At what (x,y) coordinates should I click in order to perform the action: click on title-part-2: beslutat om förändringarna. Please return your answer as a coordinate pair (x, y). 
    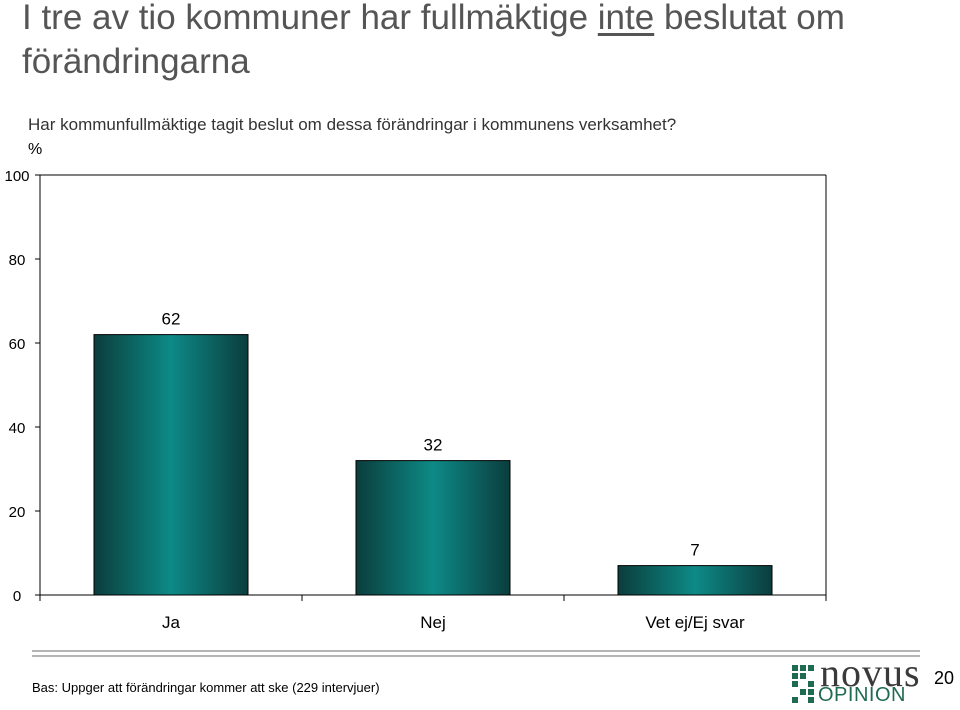
    Looking at the image, I should click on (433, 40).